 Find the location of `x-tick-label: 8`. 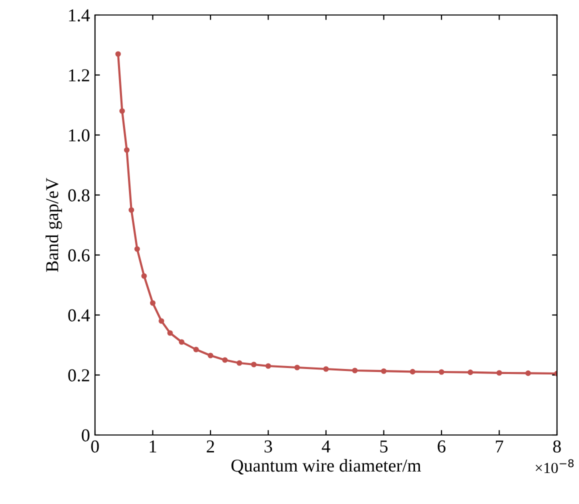

x-tick-label: 8 is located at coordinates (557, 446).